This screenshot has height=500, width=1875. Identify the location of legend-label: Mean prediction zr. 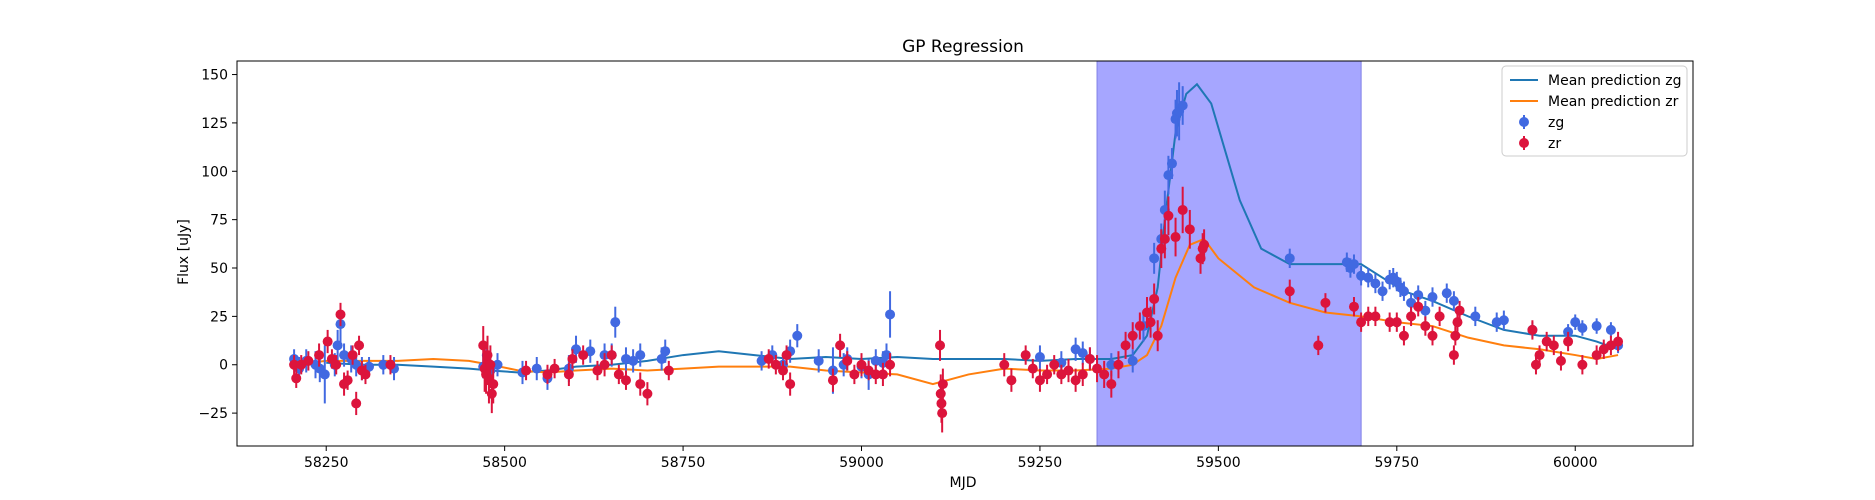
(1613, 102).